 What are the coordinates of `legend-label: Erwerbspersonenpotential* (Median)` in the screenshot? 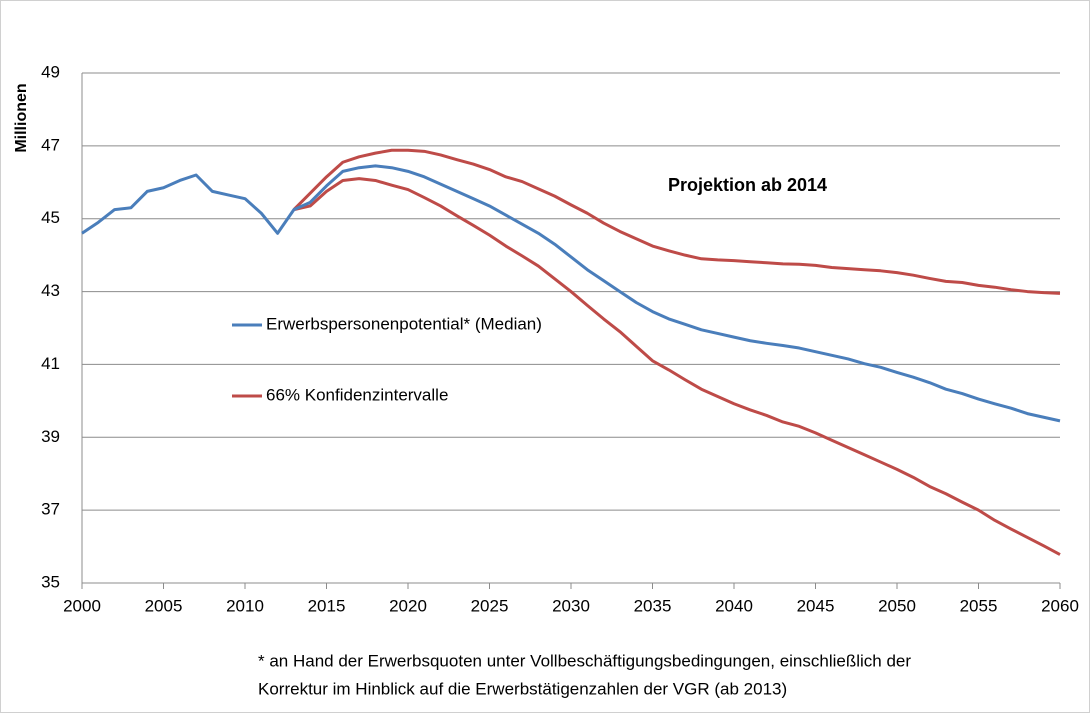 It's located at (404, 323).